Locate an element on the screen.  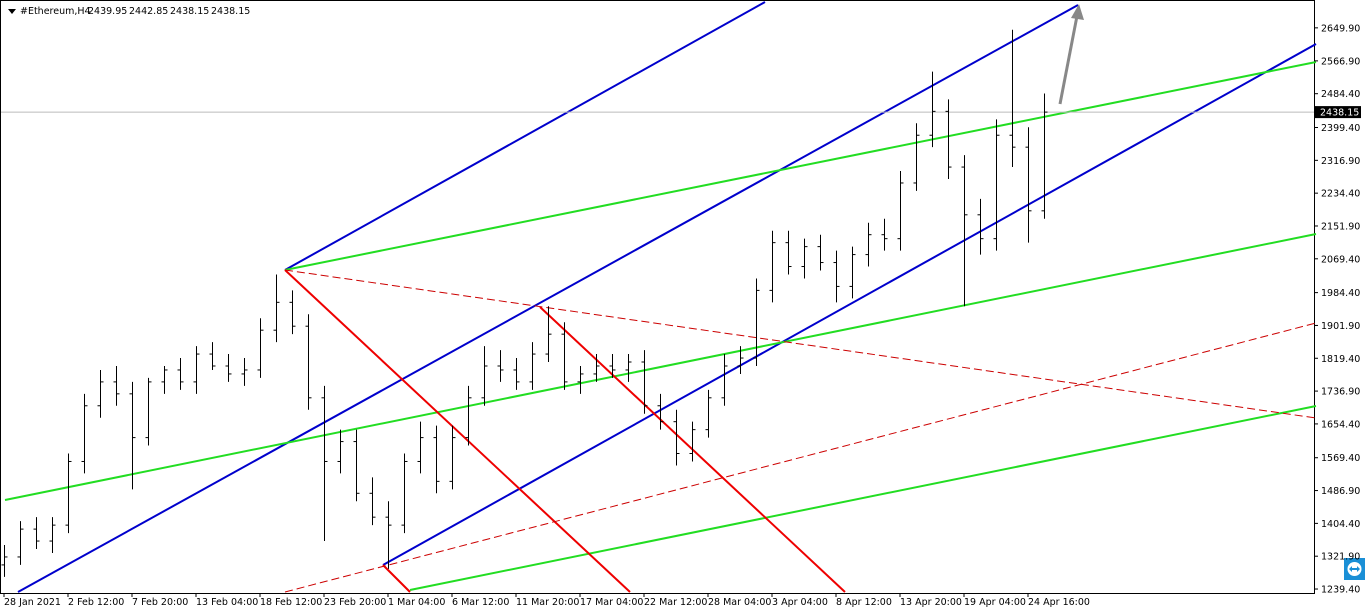
header-values: 2439.95 2442.85 2438.15 2438.15 is located at coordinates (169, 11).